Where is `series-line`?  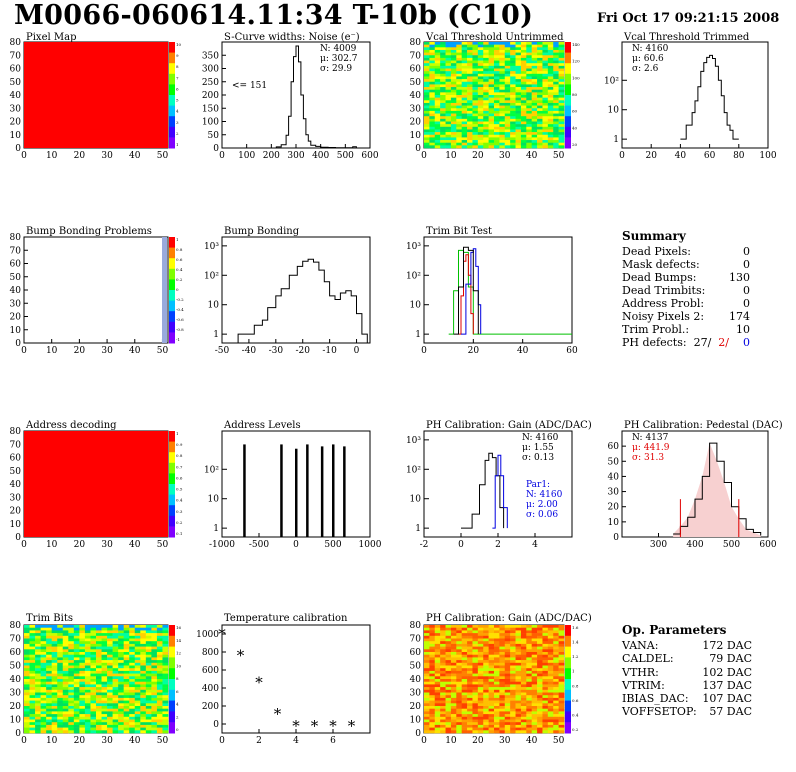 series-line is located at coordinates (466, 290).